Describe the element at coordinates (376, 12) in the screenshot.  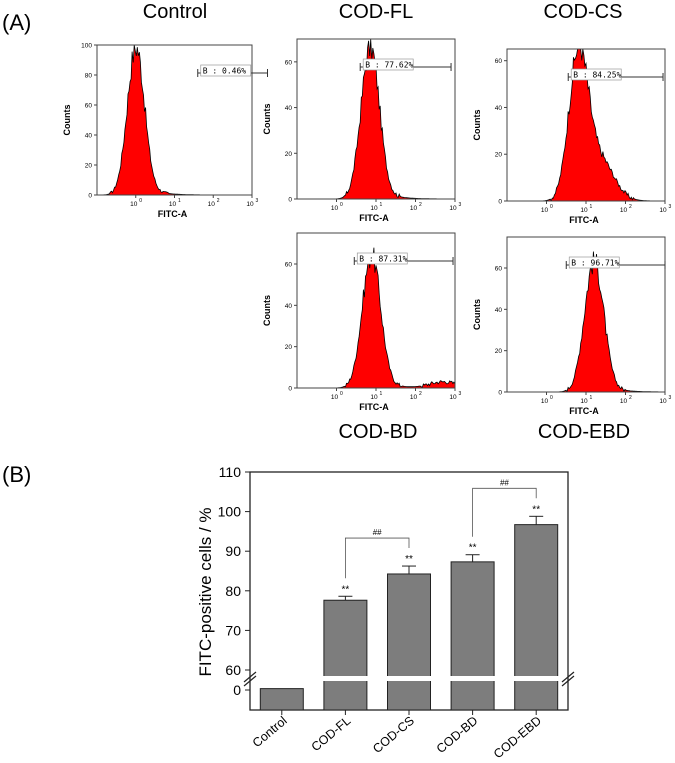
I see `panel-title-cod-fl: COD-FL` at that location.